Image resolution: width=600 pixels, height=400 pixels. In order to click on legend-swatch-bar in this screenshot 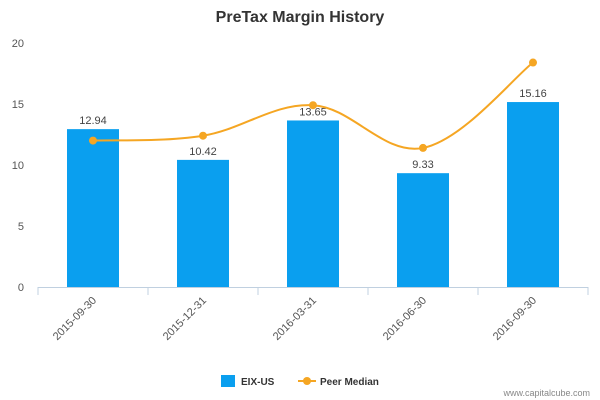, I will do `click(228, 381)`.